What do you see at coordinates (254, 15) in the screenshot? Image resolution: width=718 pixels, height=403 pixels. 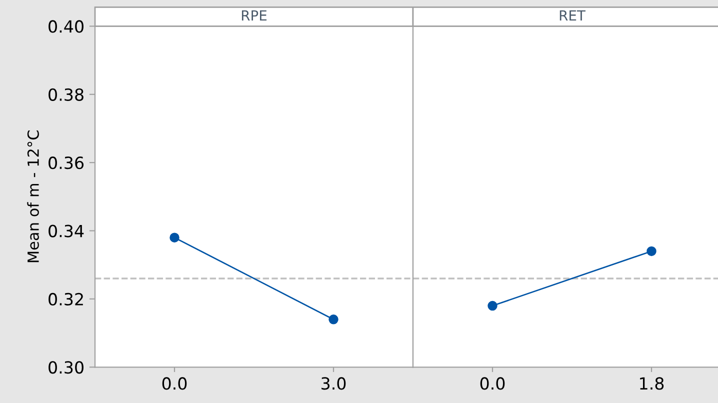 I see `chart-title: RPE` at bounding box center [254, 15].